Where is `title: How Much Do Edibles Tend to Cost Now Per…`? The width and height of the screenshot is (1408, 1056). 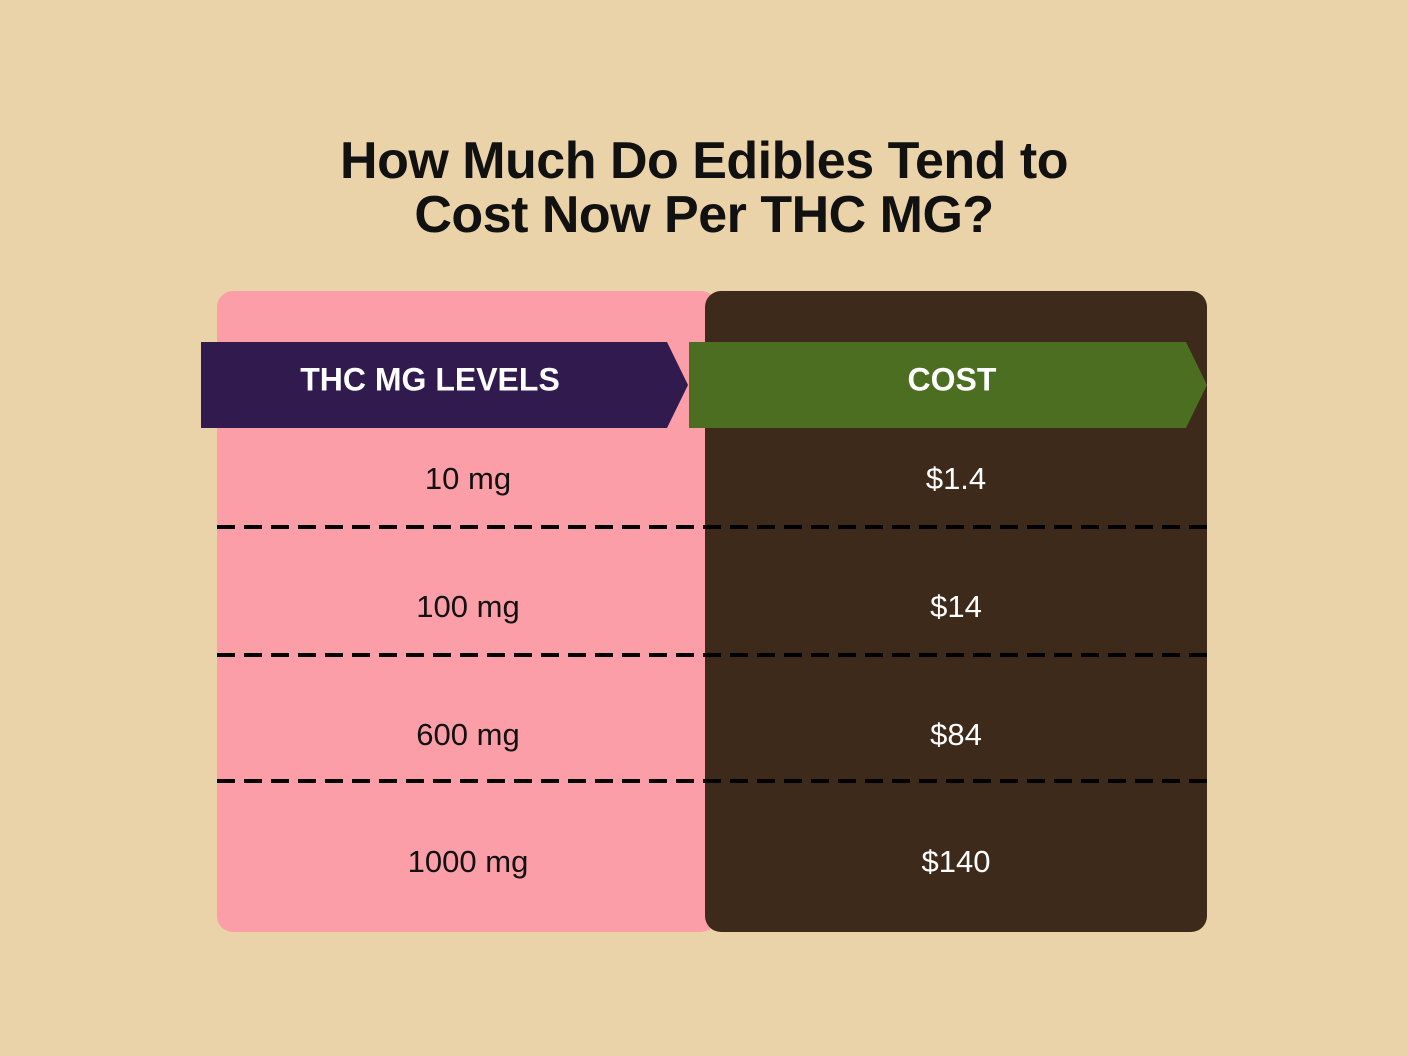
title: How Much Do Edibles Tend to Cost Now Per… is located at coordinates (704, 188).